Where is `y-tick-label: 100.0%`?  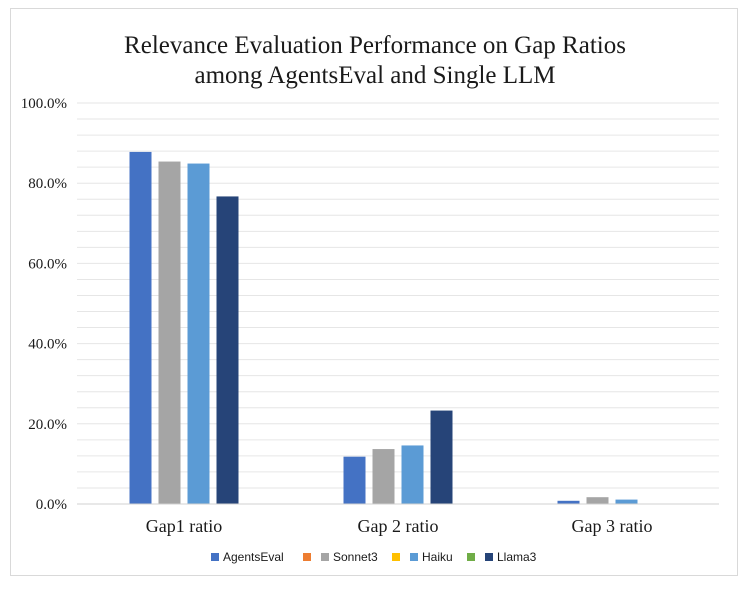 y-tick-label: 100.0% is located at coordinates (44, 104).